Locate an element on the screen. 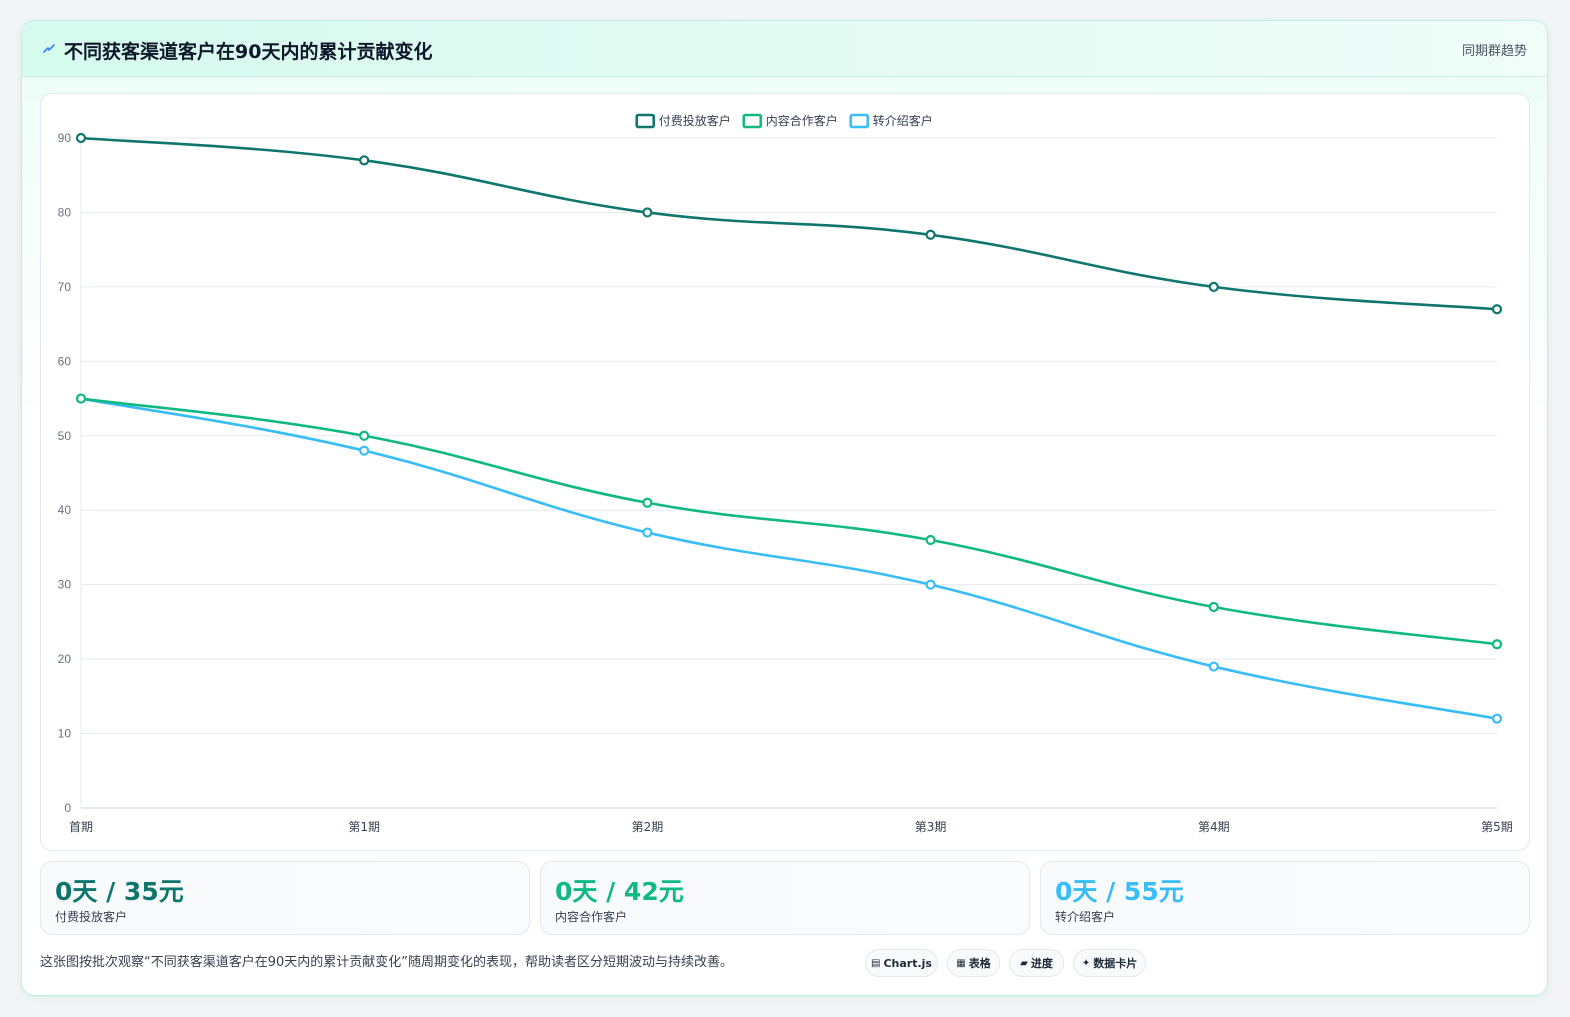 The height and width of the screenshot is (1017, 1570). sparkle-icon: ✦ is located at coordinates (1086, 963).